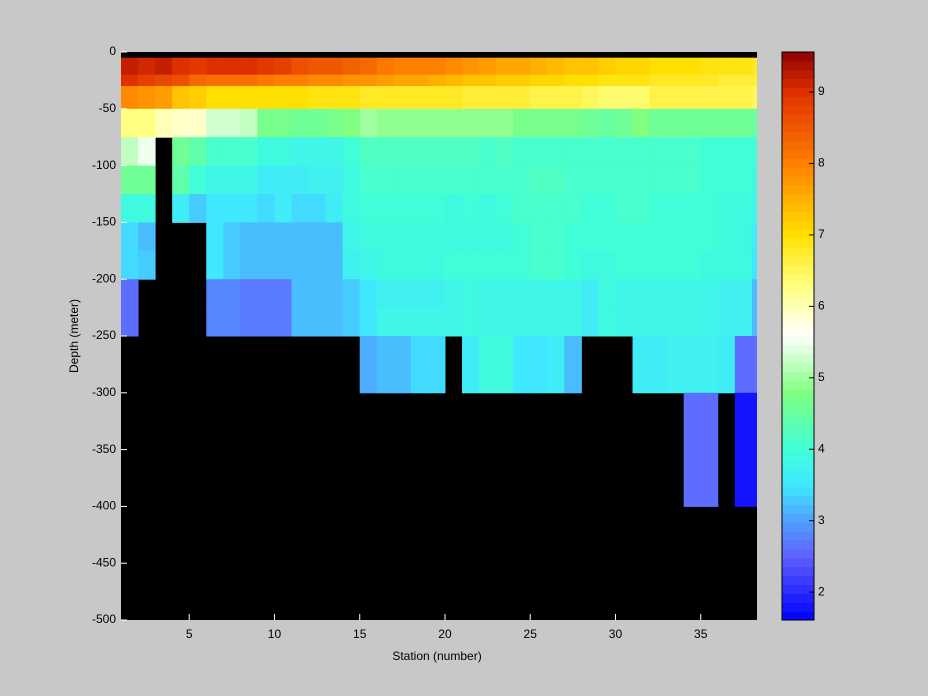  Describe the element at coordinates (798, 336) in the screenshot. I see `colorbar-frame` at that location.